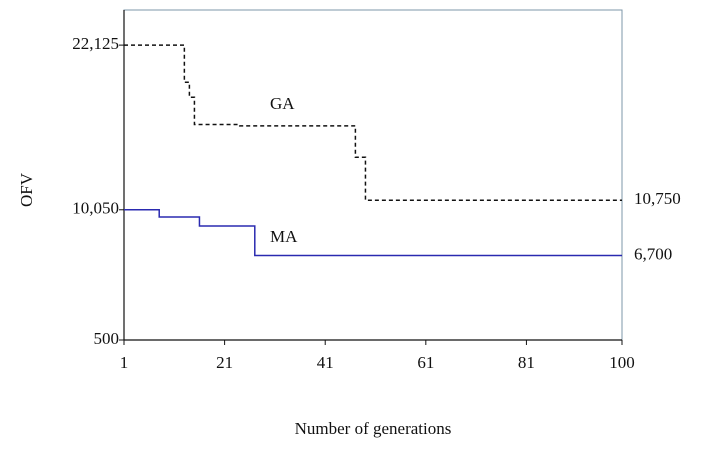 The image size is (702, 449). Describe the element at coordinates (325, 362) in the screenshot. I see `x-tick-label: 41` at that location.